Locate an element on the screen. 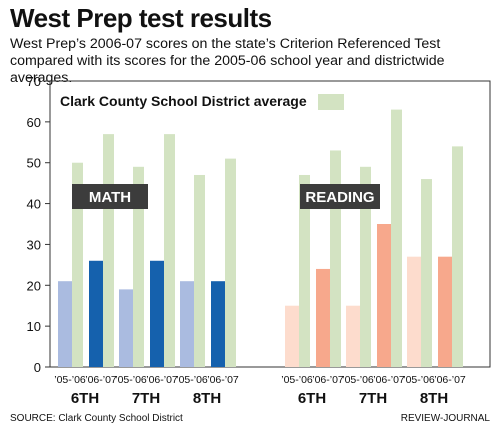 This screenshot has width=500, height=433. y-tick-label: 0 is located at coordinates (37, 367).